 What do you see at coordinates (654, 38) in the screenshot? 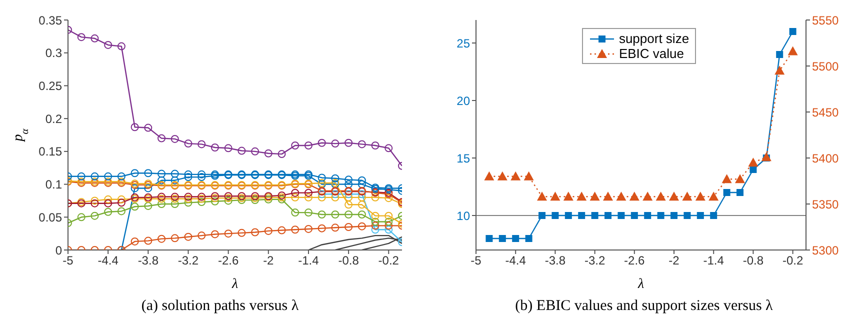
I see `legend-label: support size` at bounding box center [654, 38].